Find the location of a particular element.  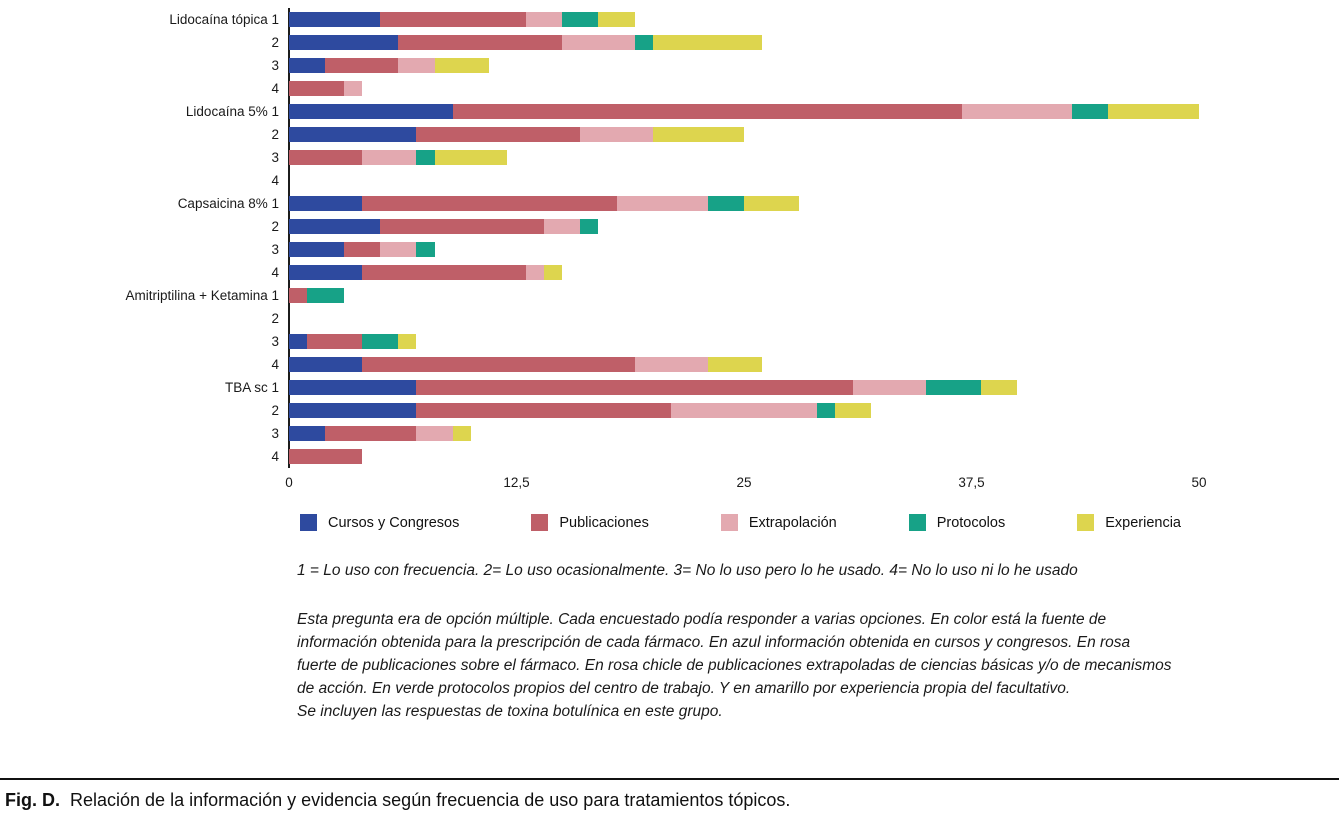

row-label: Capsaicina 8% 1 is located at coordinates (228, 203).